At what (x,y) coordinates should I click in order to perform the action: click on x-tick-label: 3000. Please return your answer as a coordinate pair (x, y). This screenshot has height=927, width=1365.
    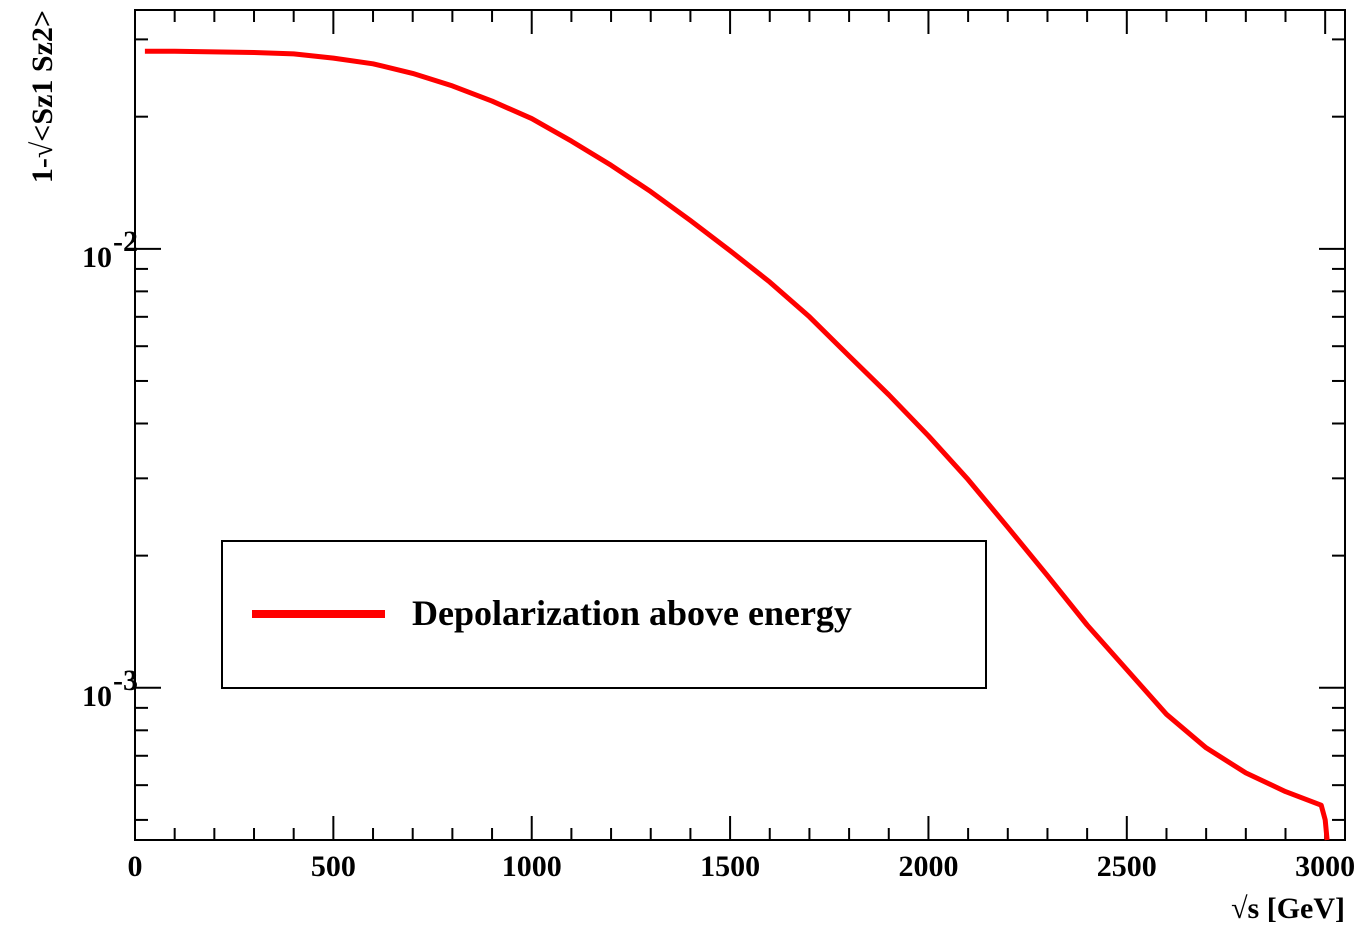
    Looking at the image, I should click on (1325, 866).